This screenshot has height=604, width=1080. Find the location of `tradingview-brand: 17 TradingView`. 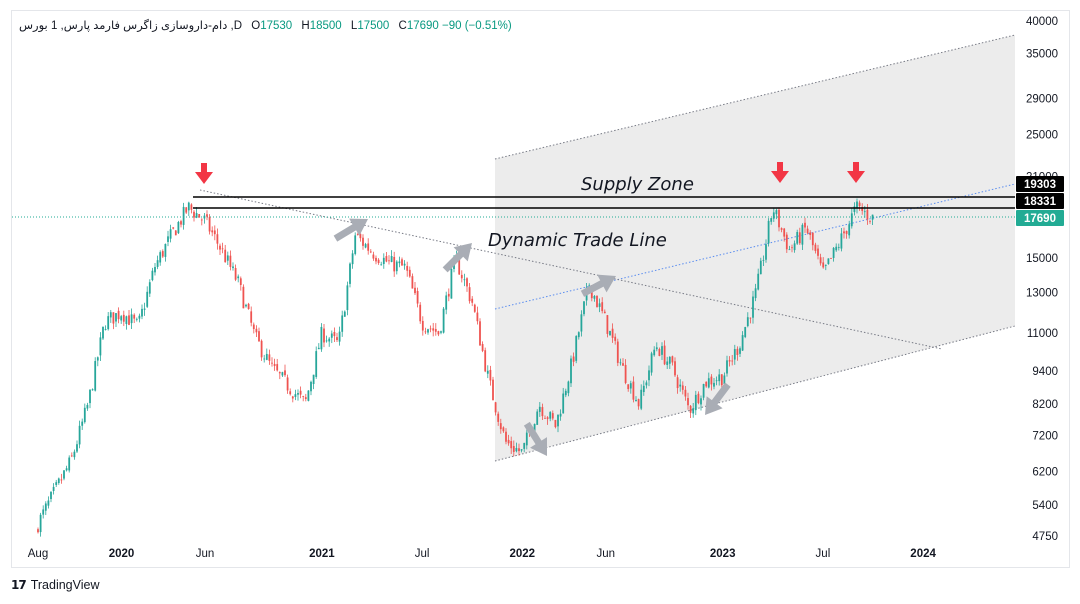

tradingview-brand: 17 TradingView is located at coordinates (55, 585).